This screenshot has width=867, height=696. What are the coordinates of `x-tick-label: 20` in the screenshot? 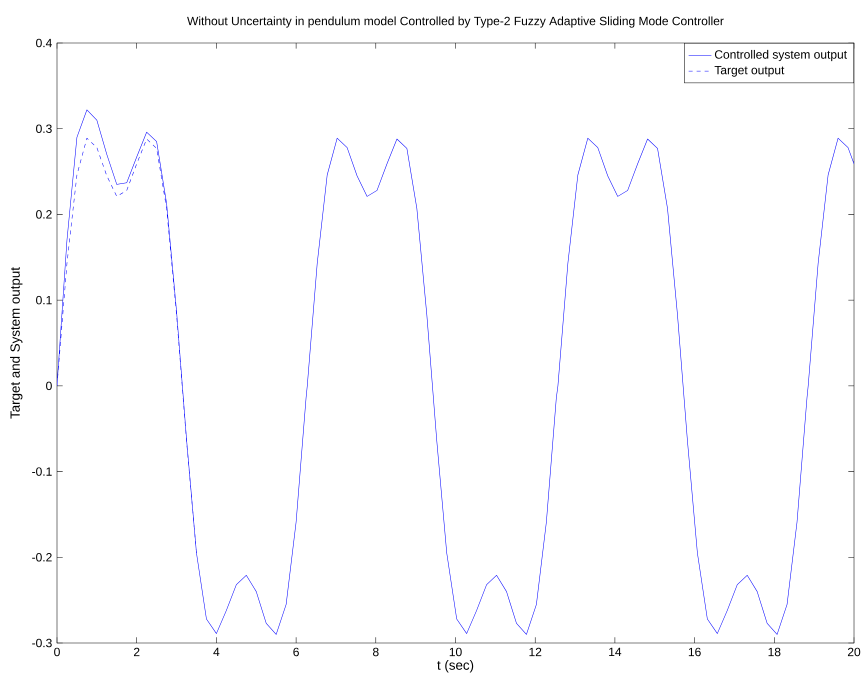 It's located at (854, 652).